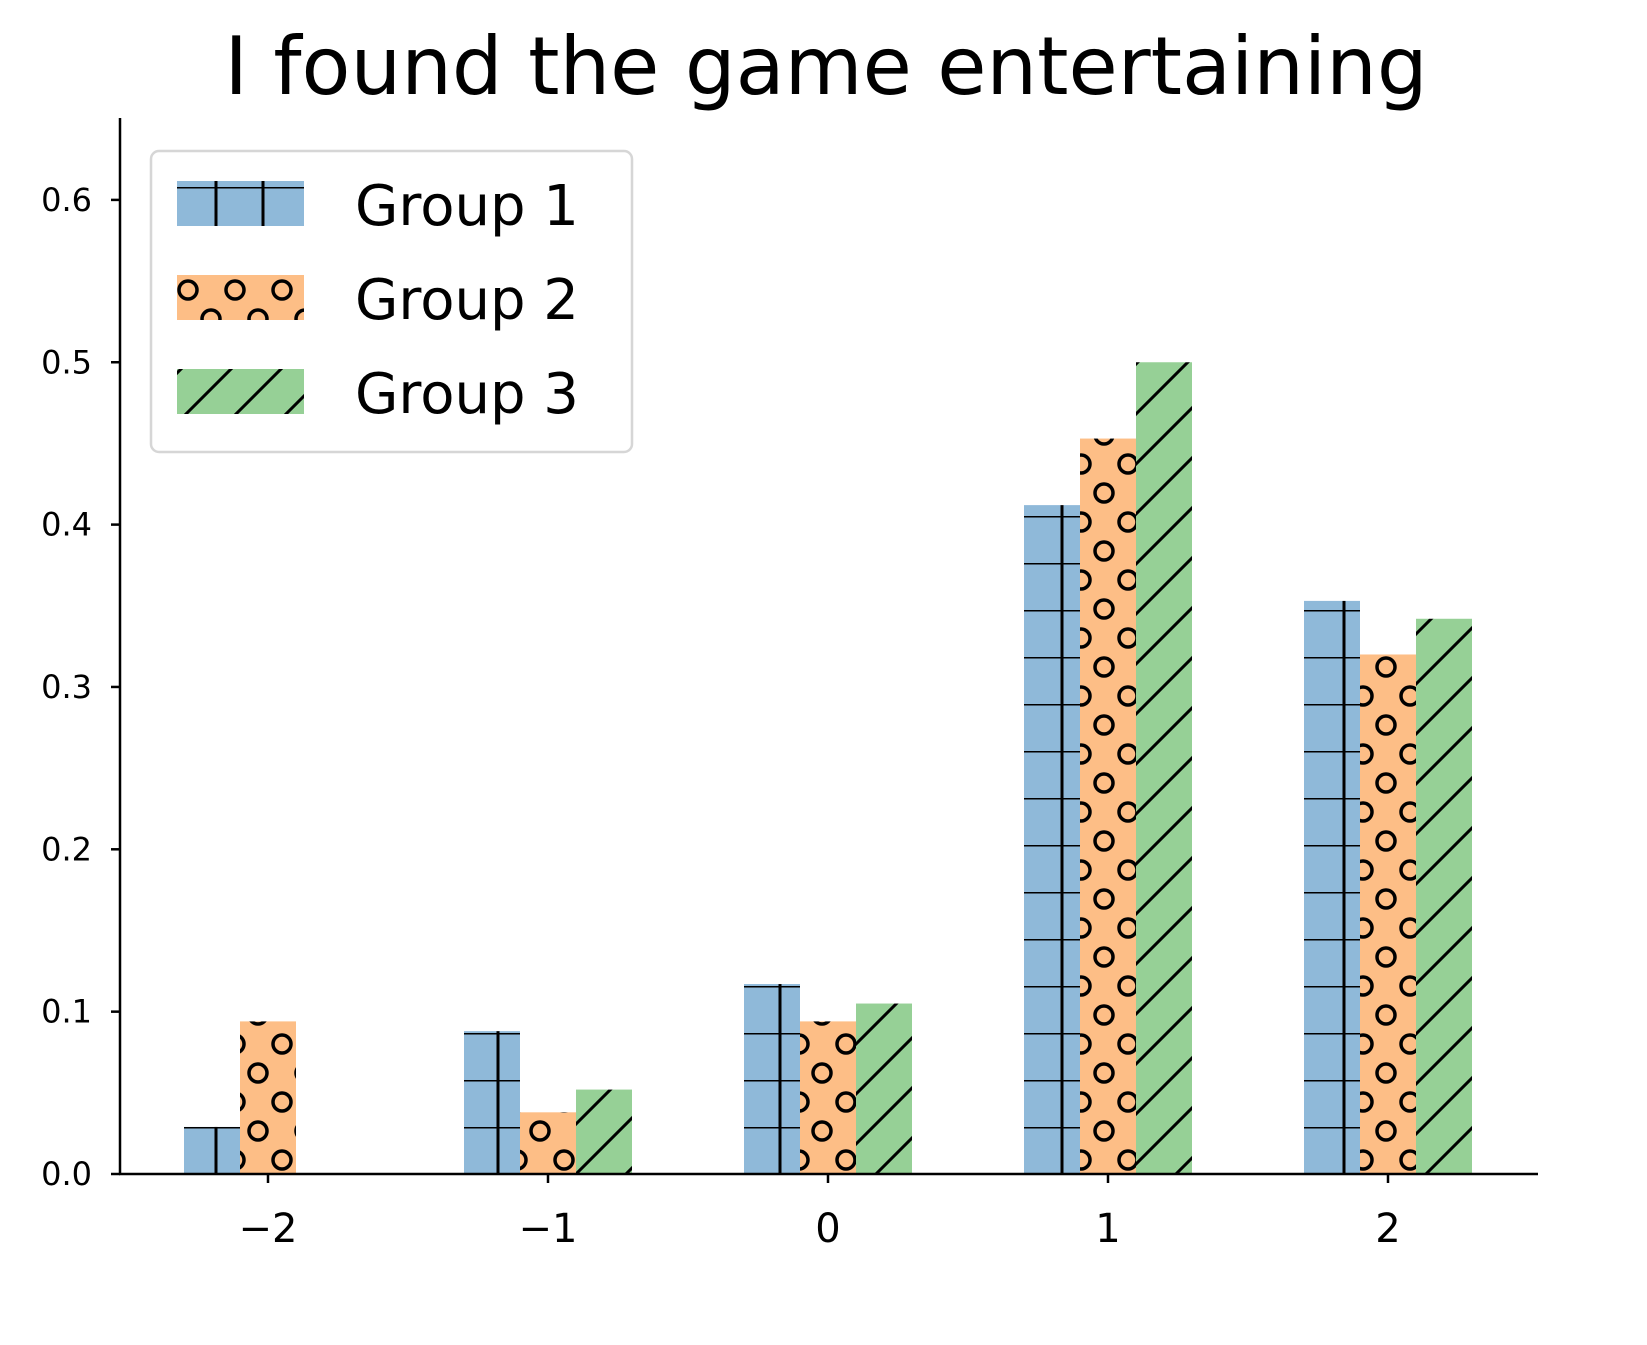 This screenshot has height=1345, width=1647. I want to click on y-tick-label: 0.1, so click(66, 1012).